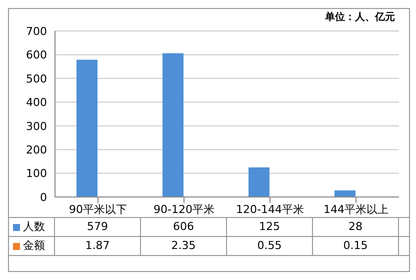 This screenshot has width=416, height=280. I want to click on legend-label: 金额, so click(34, 246).